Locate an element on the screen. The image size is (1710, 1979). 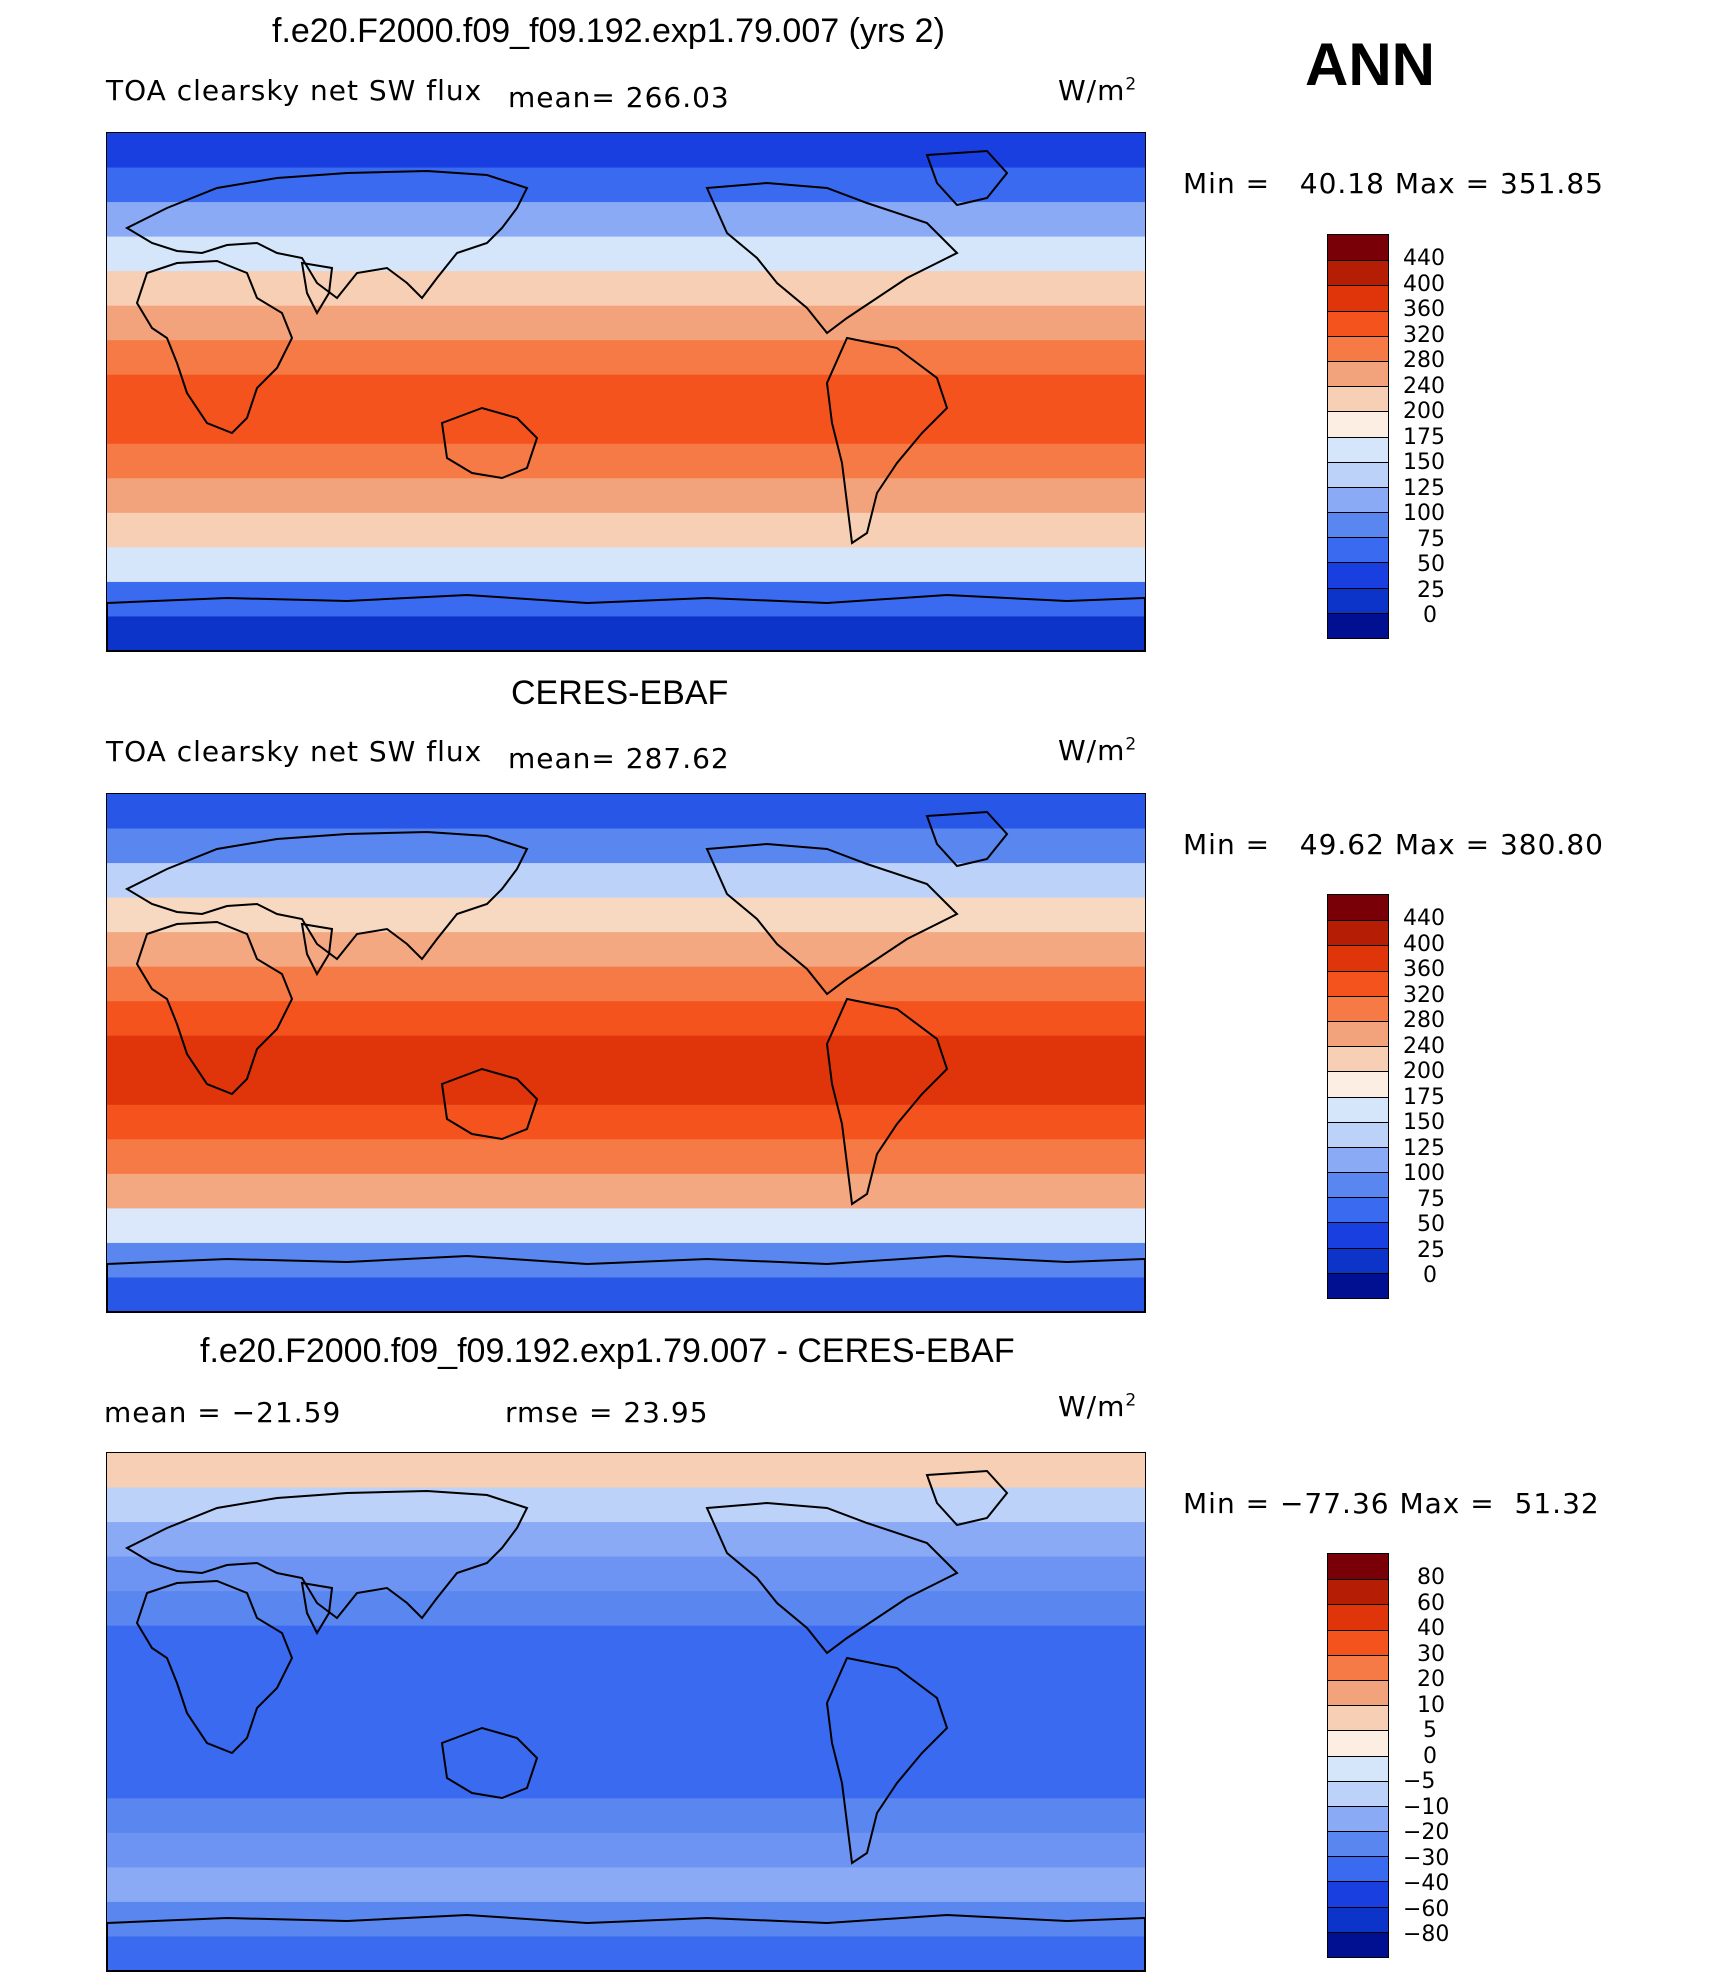
colorbar-tick-label: −60 is located at coordinates (1426, 1909).